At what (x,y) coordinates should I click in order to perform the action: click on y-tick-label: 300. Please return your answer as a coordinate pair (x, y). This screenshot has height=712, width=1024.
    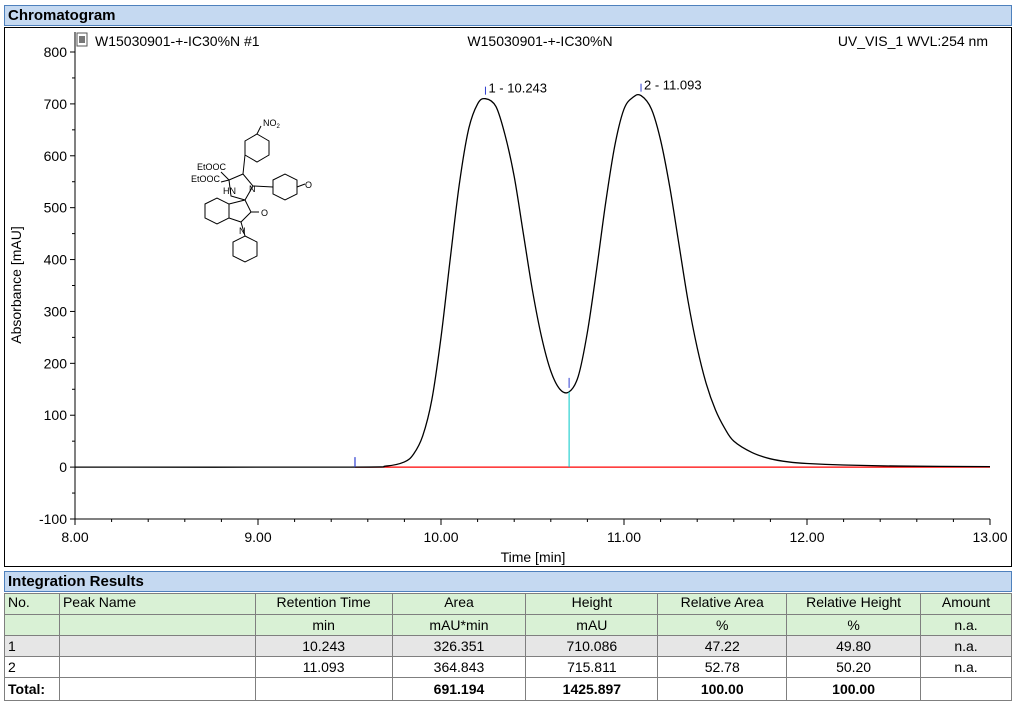
    Looking at the image, I should click on (56, 311).